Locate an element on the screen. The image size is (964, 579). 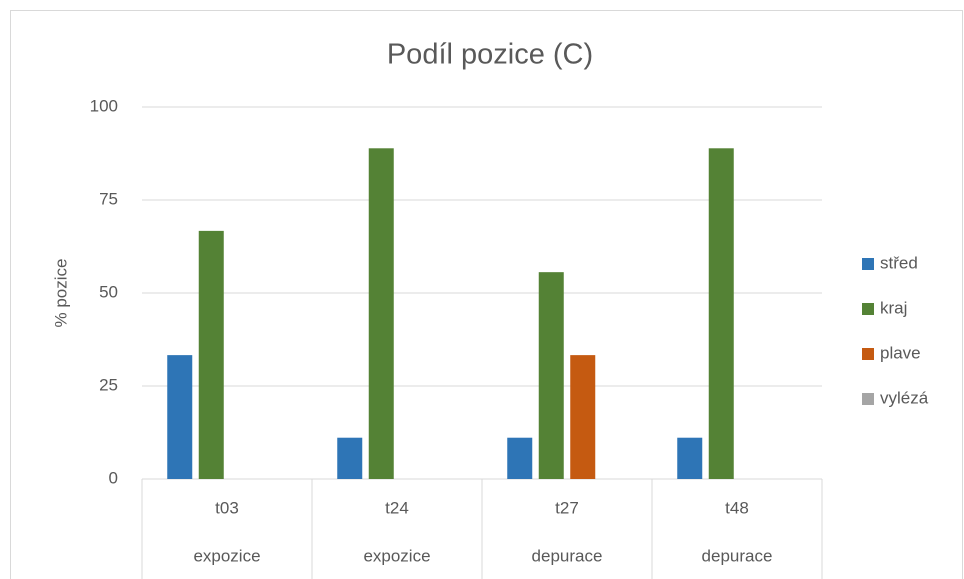
legend-label: kraj is located at coordinates (893, 307).